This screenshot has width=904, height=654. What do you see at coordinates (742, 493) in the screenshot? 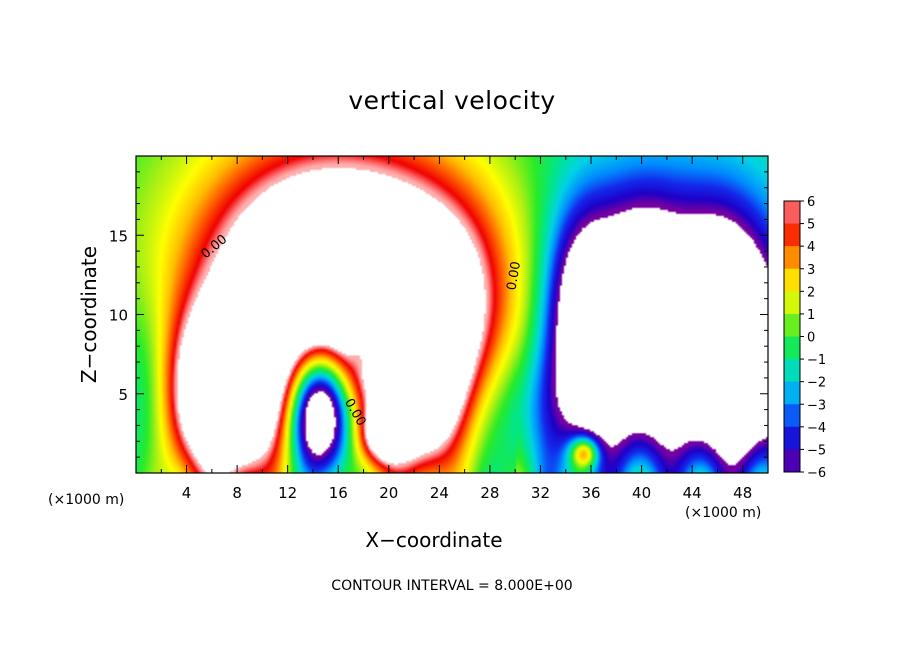
I see `x-tick-label: 48` at bounding box center [742, 493].